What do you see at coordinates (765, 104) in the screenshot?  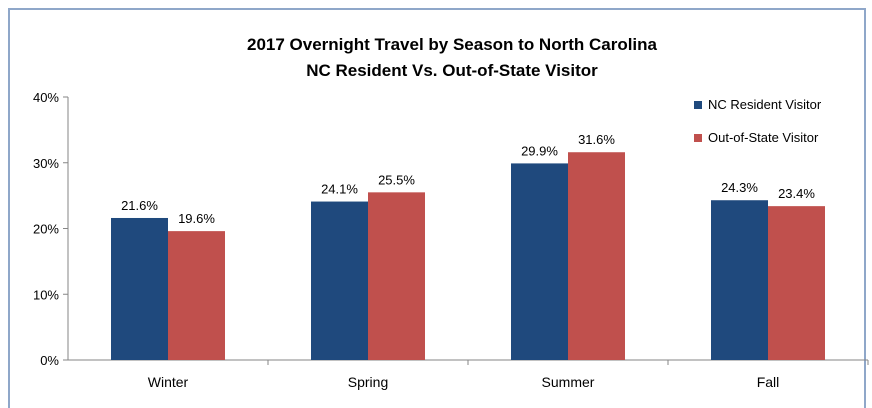 I see `legend-label: NC Resident Visitor` at bounding box center [765, 104].